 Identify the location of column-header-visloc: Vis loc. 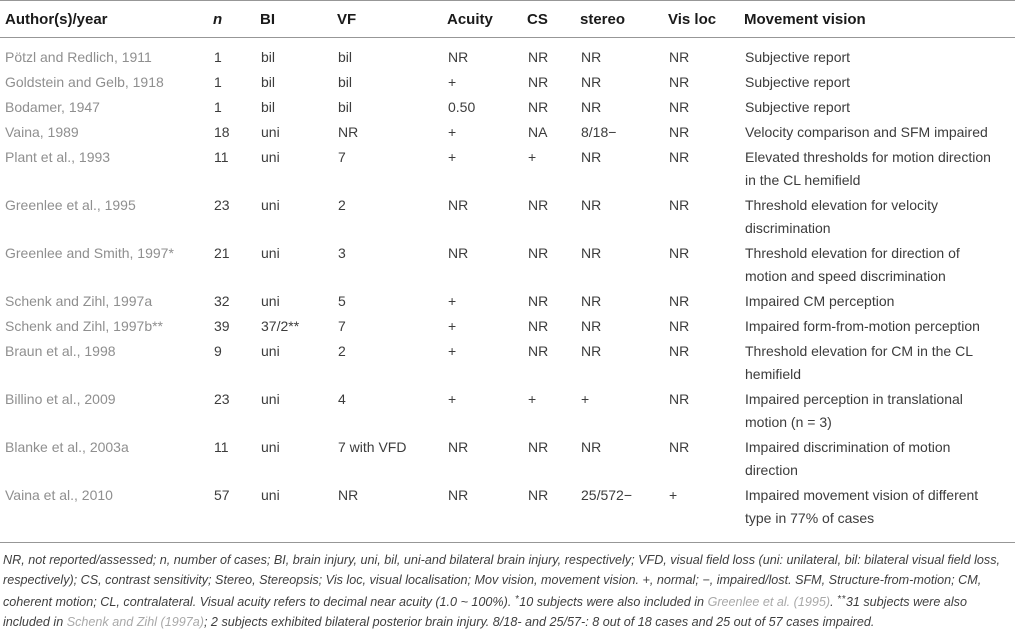
(692, 19).